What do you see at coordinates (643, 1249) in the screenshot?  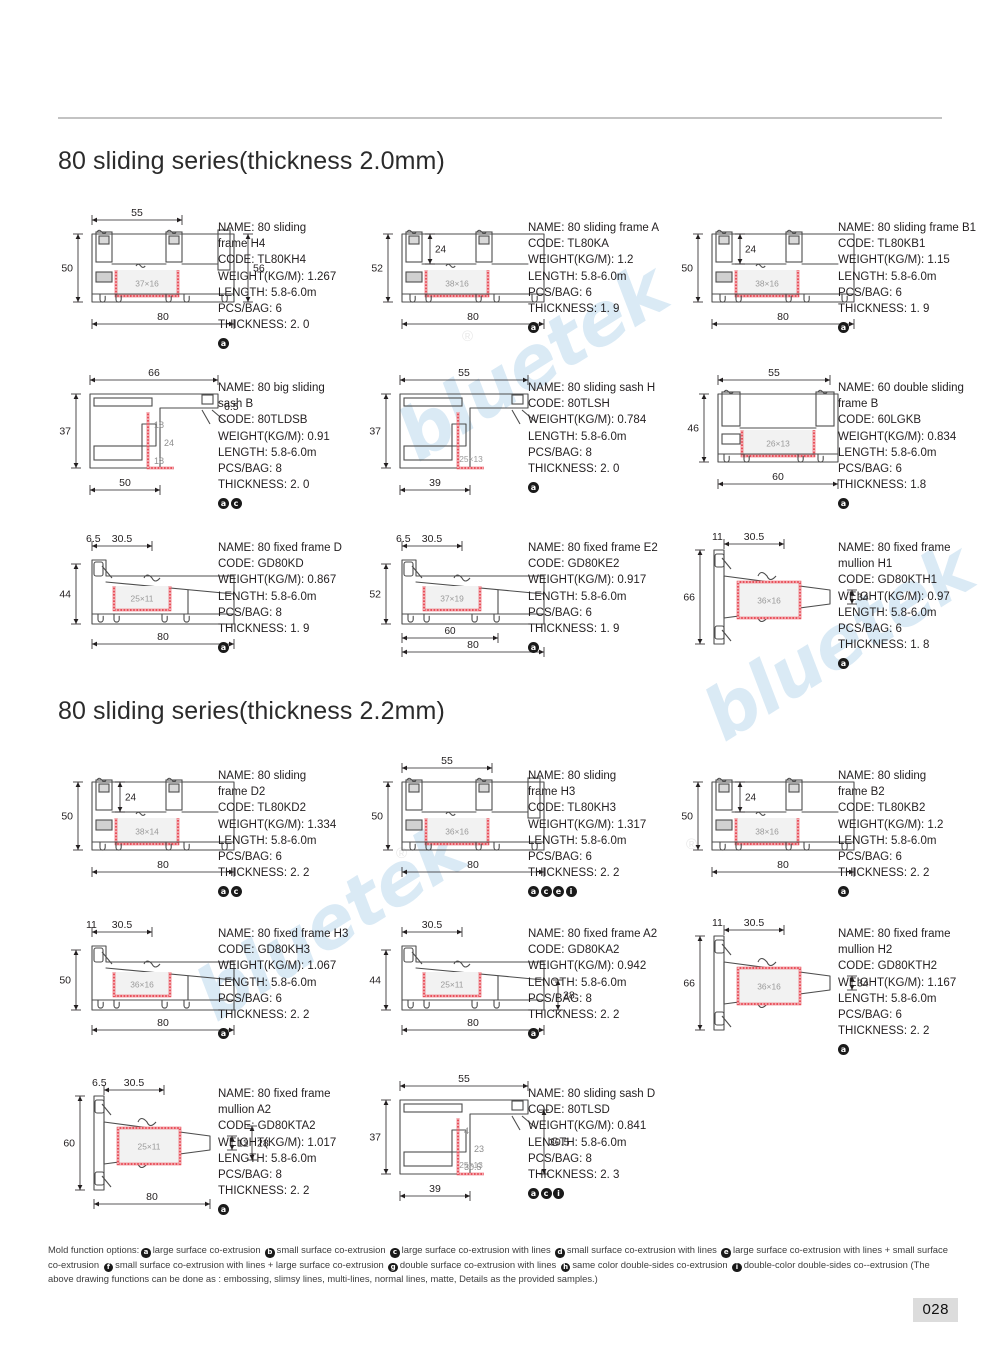 I see `legend-text-d: small surface co-extrusion with lines` at bounding box center [643, 1249].